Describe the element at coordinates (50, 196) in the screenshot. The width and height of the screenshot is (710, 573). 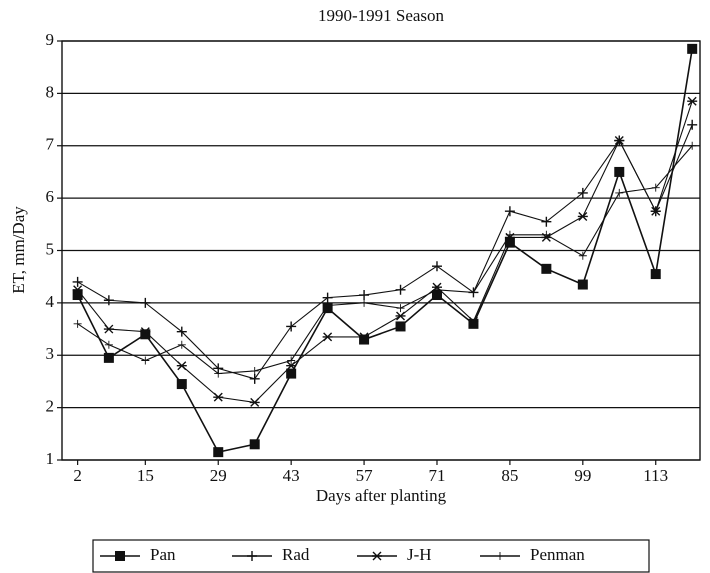
I see `y-tick-label: 6` at that location.